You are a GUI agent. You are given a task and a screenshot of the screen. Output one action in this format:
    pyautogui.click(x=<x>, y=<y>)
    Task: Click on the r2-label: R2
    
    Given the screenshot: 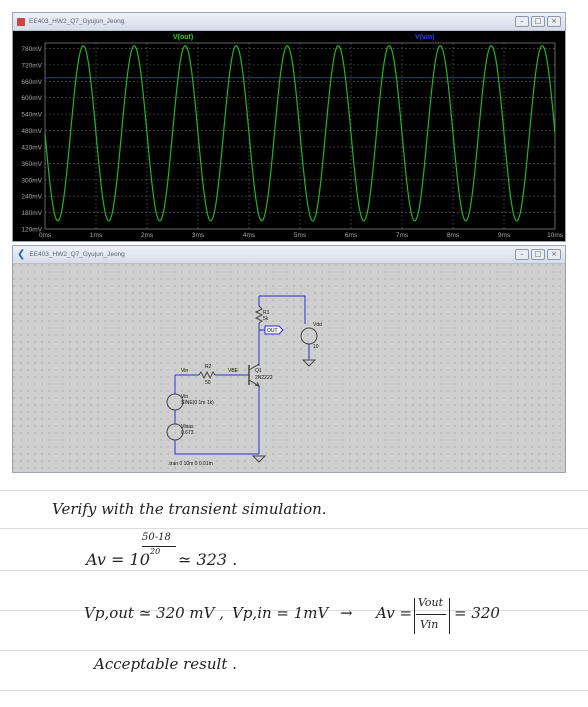 What is the action you would take?
    pyautogui.click(x=208, y=367)
    